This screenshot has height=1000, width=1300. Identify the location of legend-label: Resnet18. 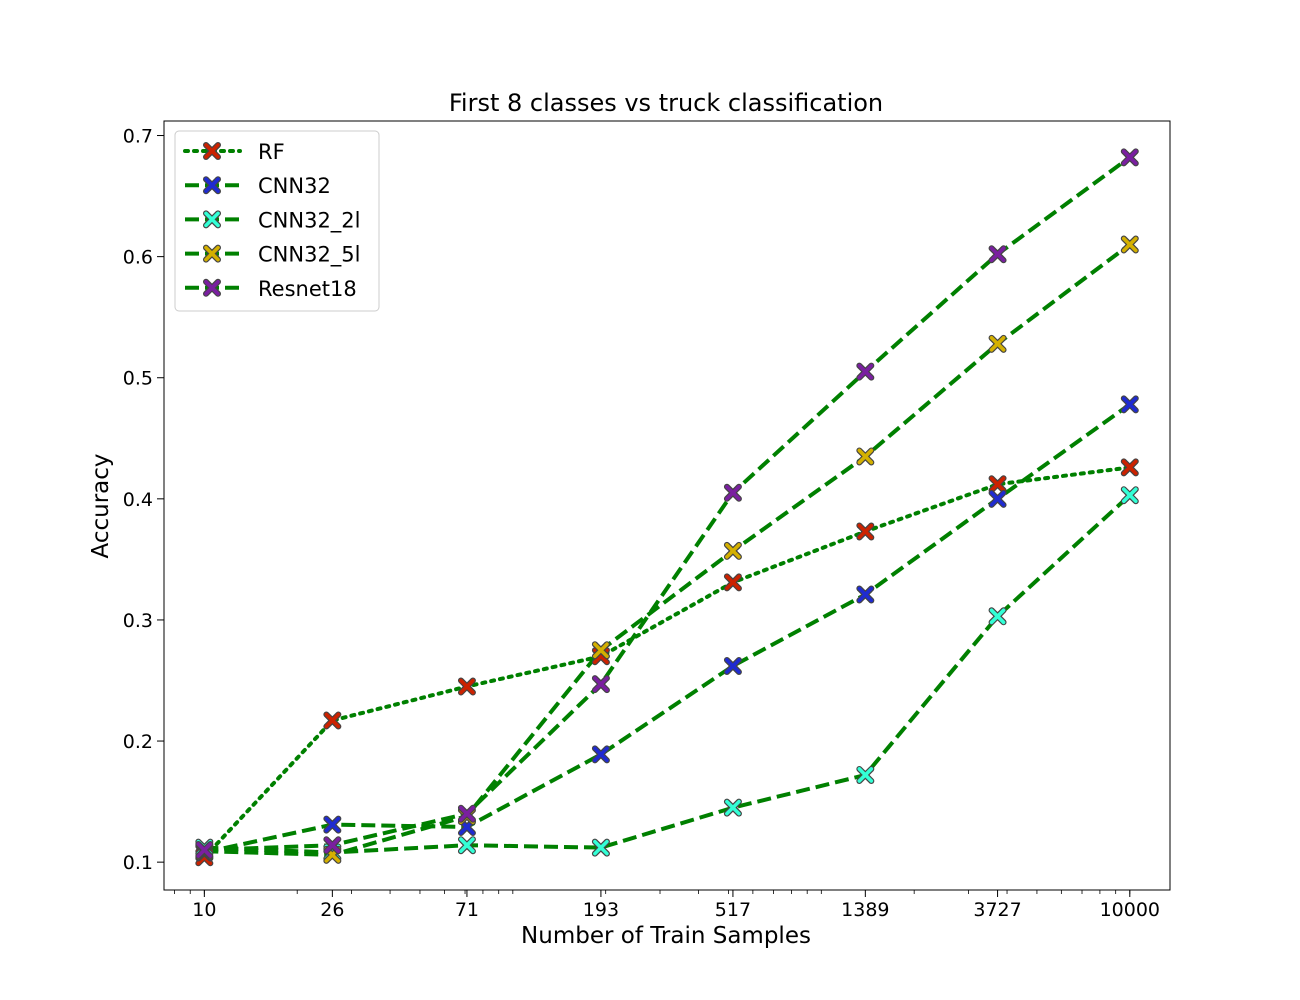
(307, 289).